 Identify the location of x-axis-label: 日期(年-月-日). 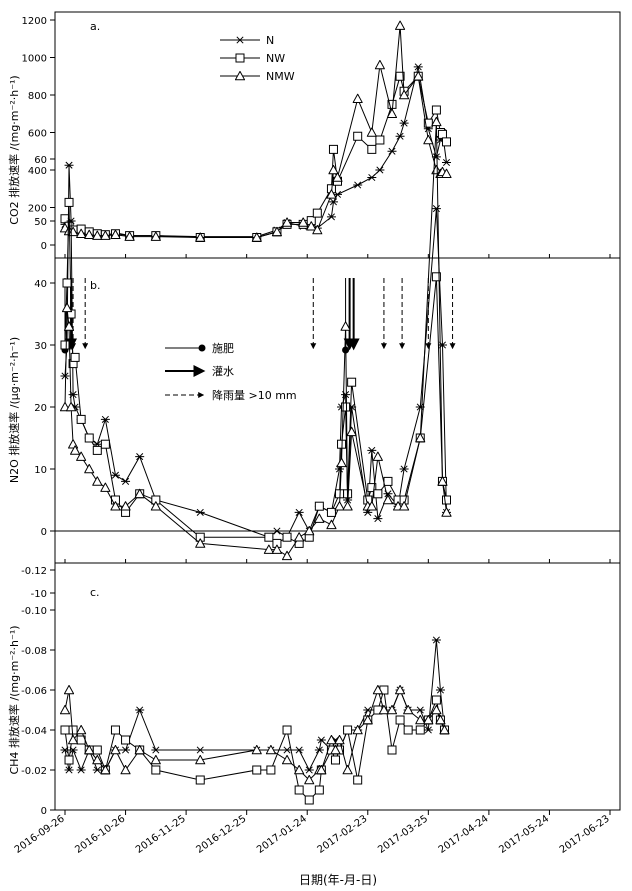
(338, 880).